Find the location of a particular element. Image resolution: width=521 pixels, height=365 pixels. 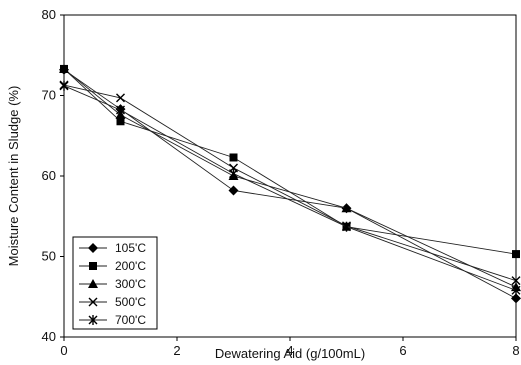

legend-item-700C: 700'C is located at coordinates (112, 320).